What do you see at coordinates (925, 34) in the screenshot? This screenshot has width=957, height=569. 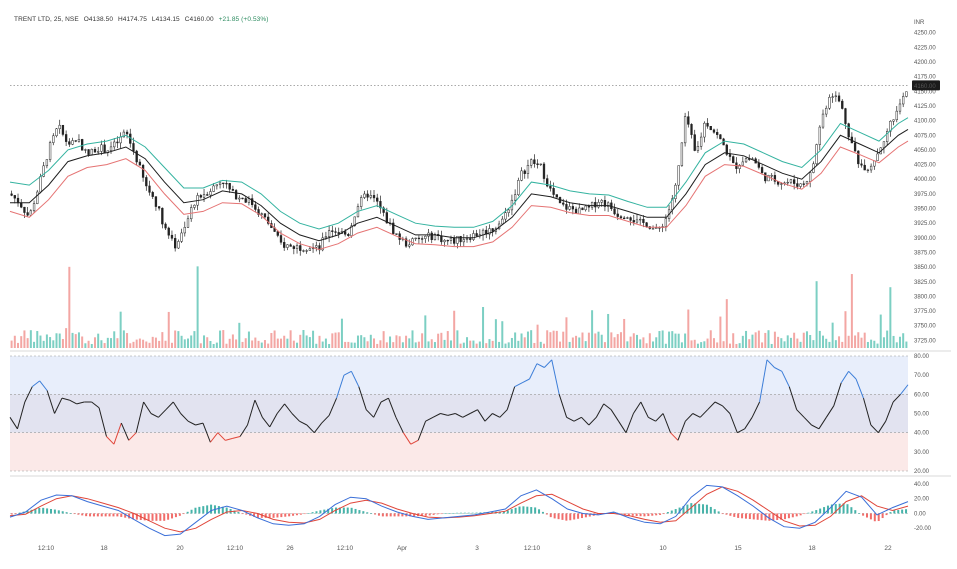 I see `price-tick-label: 4250.00` at bounding box center [925, 34].